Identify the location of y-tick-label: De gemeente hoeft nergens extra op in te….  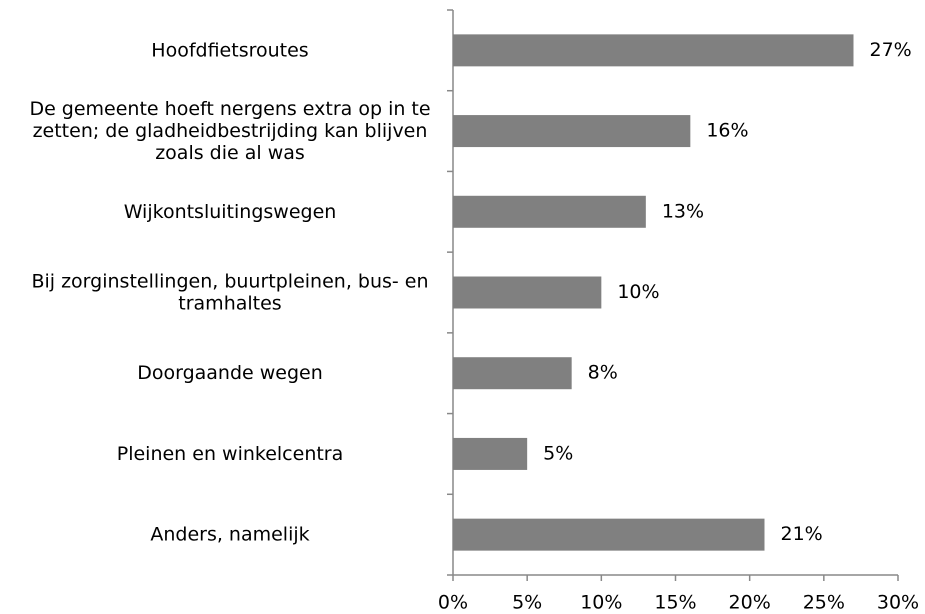
(229, 131).